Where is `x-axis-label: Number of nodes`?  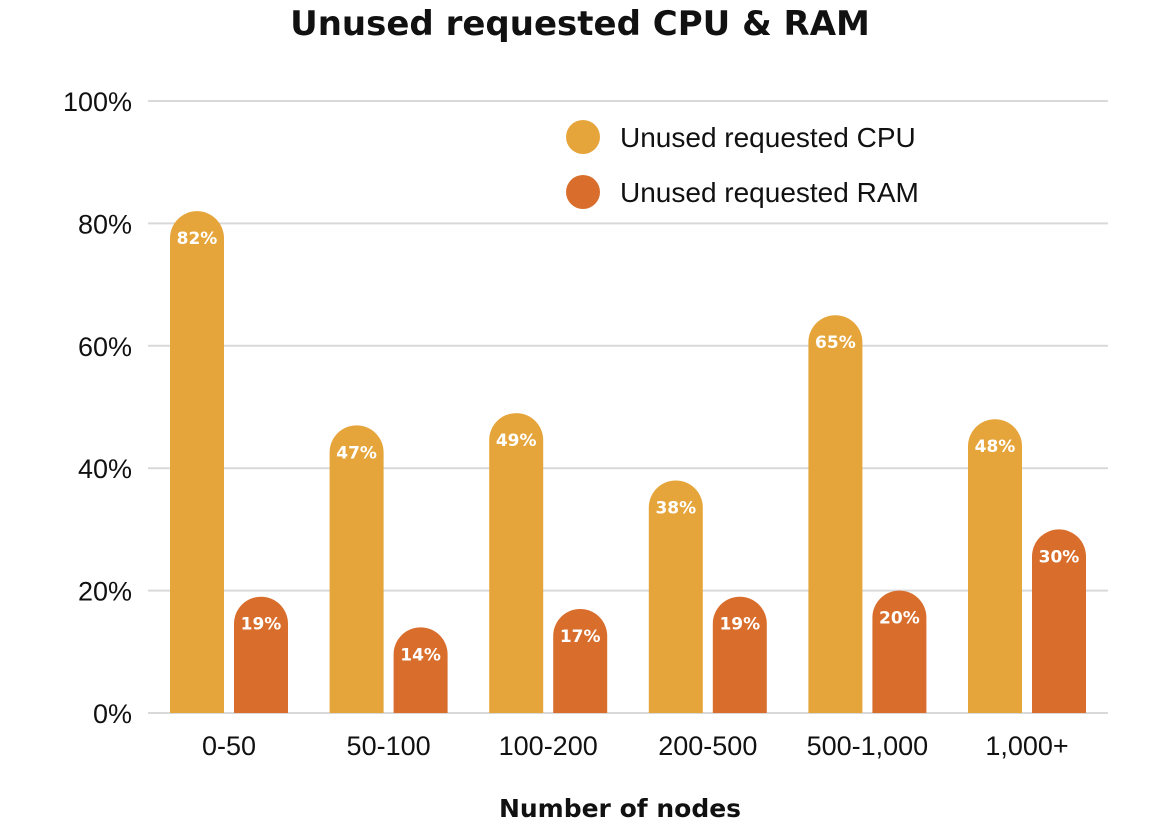 x-axis-label: Number of nodes is located at coordinates (620, 808).